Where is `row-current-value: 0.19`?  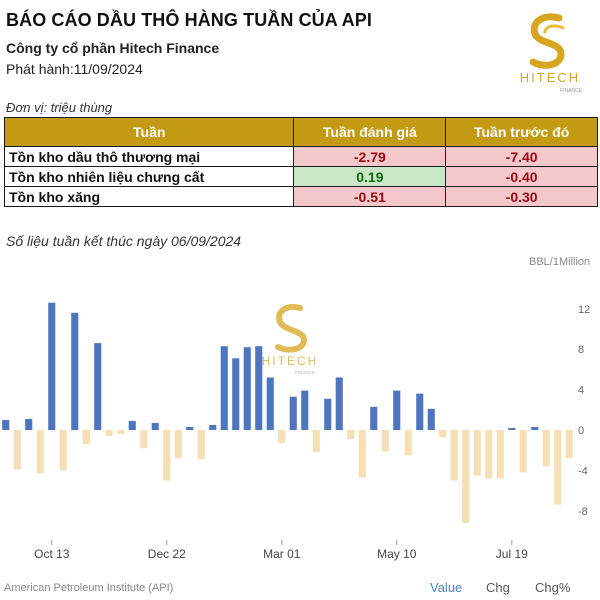 row-current-value: 0.19 is located at coordinates (370, 176).